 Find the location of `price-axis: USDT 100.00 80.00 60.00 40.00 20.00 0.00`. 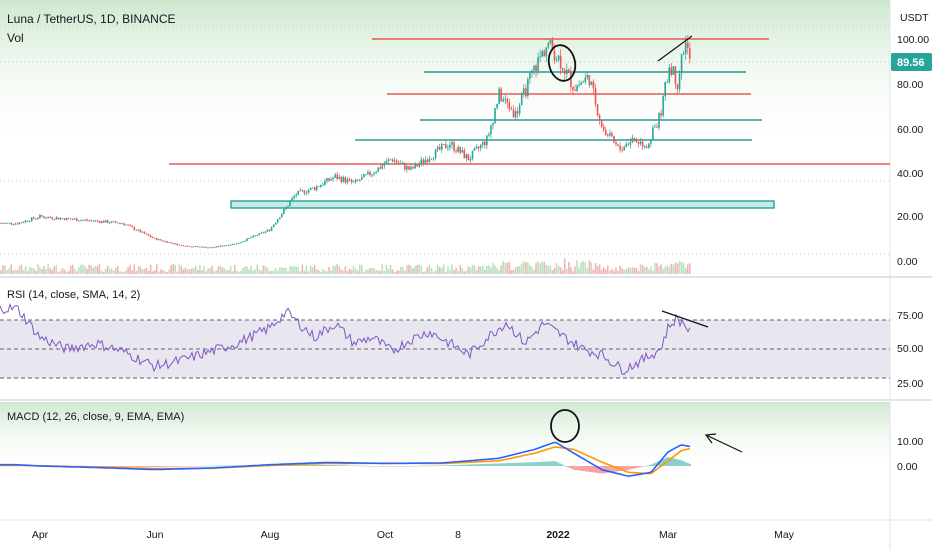

price-axis: USDT 100.00 80.00 60.00 40.00 20.00 0.00 is located at coordinates (913, 140).